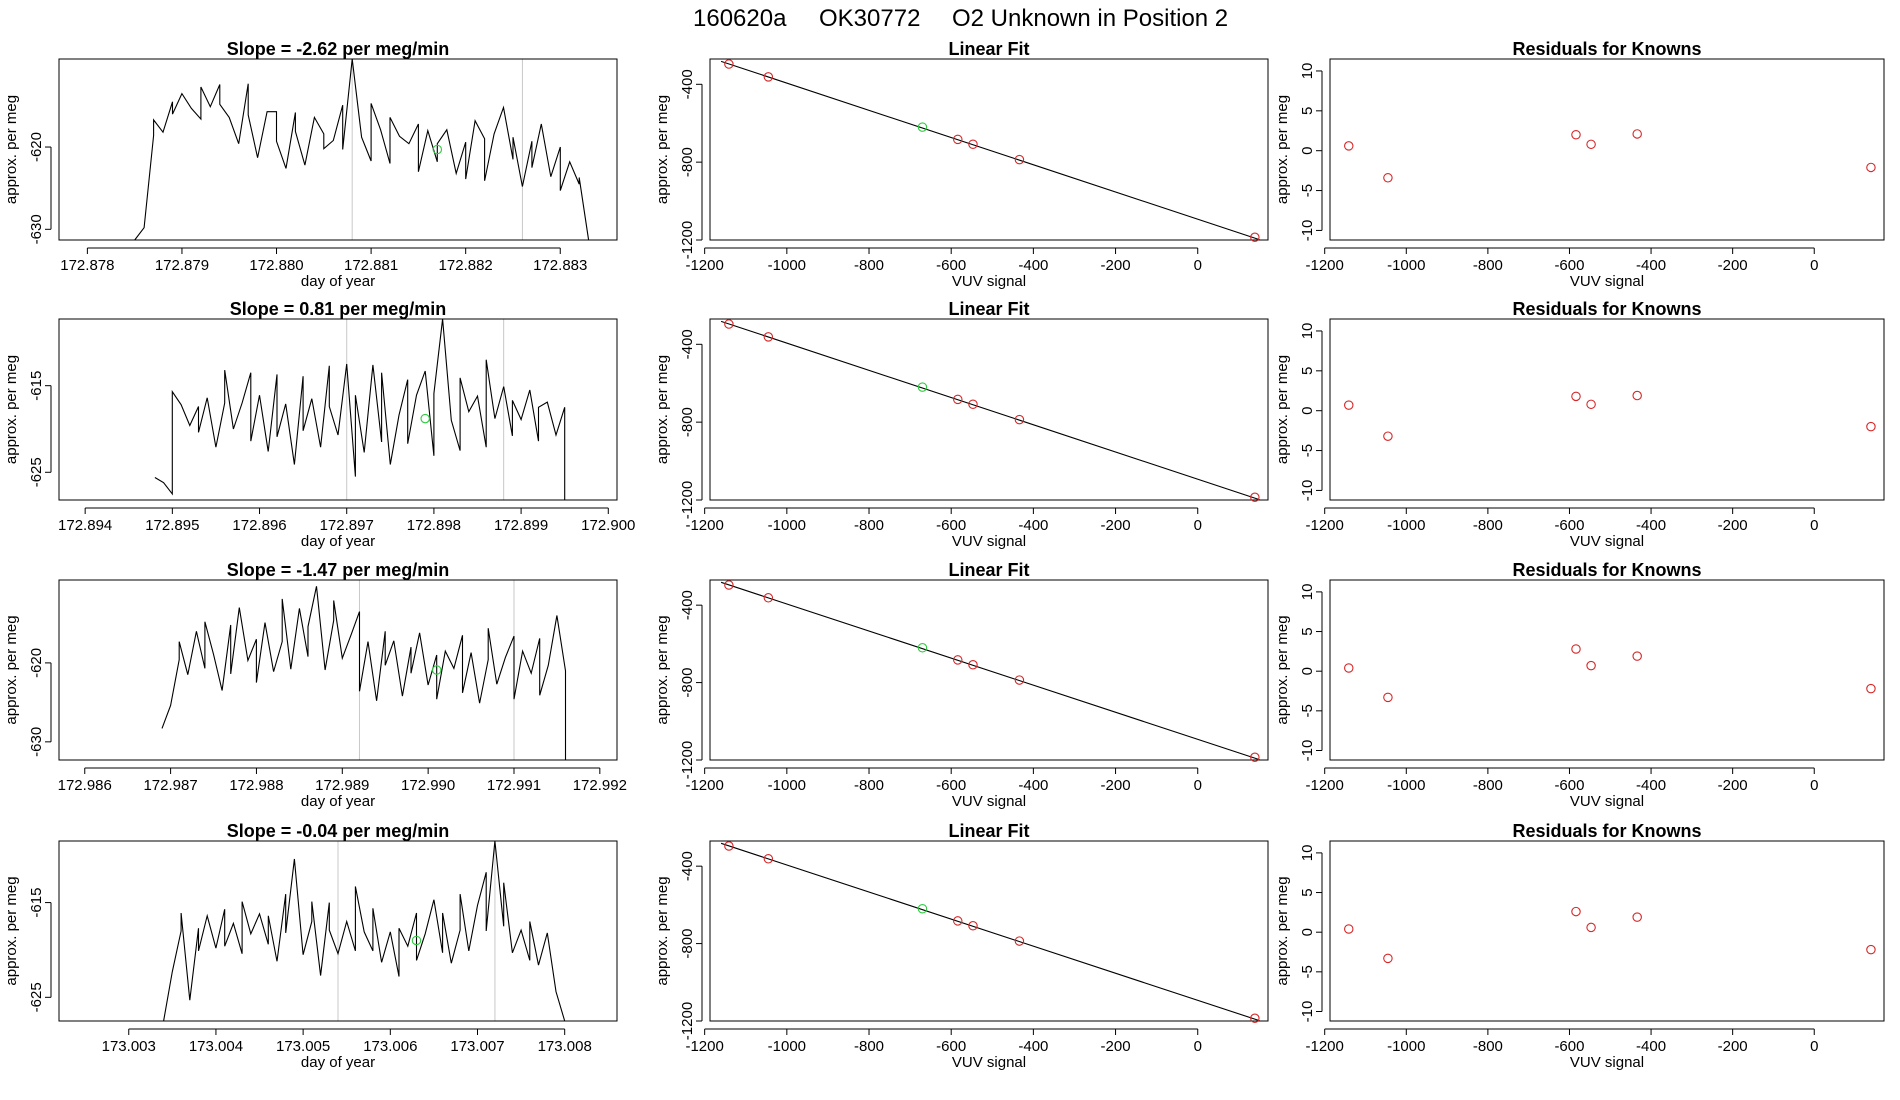 The width and height of the screenshot is (1900, 1100). I want to click on y-tick-label: -630, so click(36, 742).